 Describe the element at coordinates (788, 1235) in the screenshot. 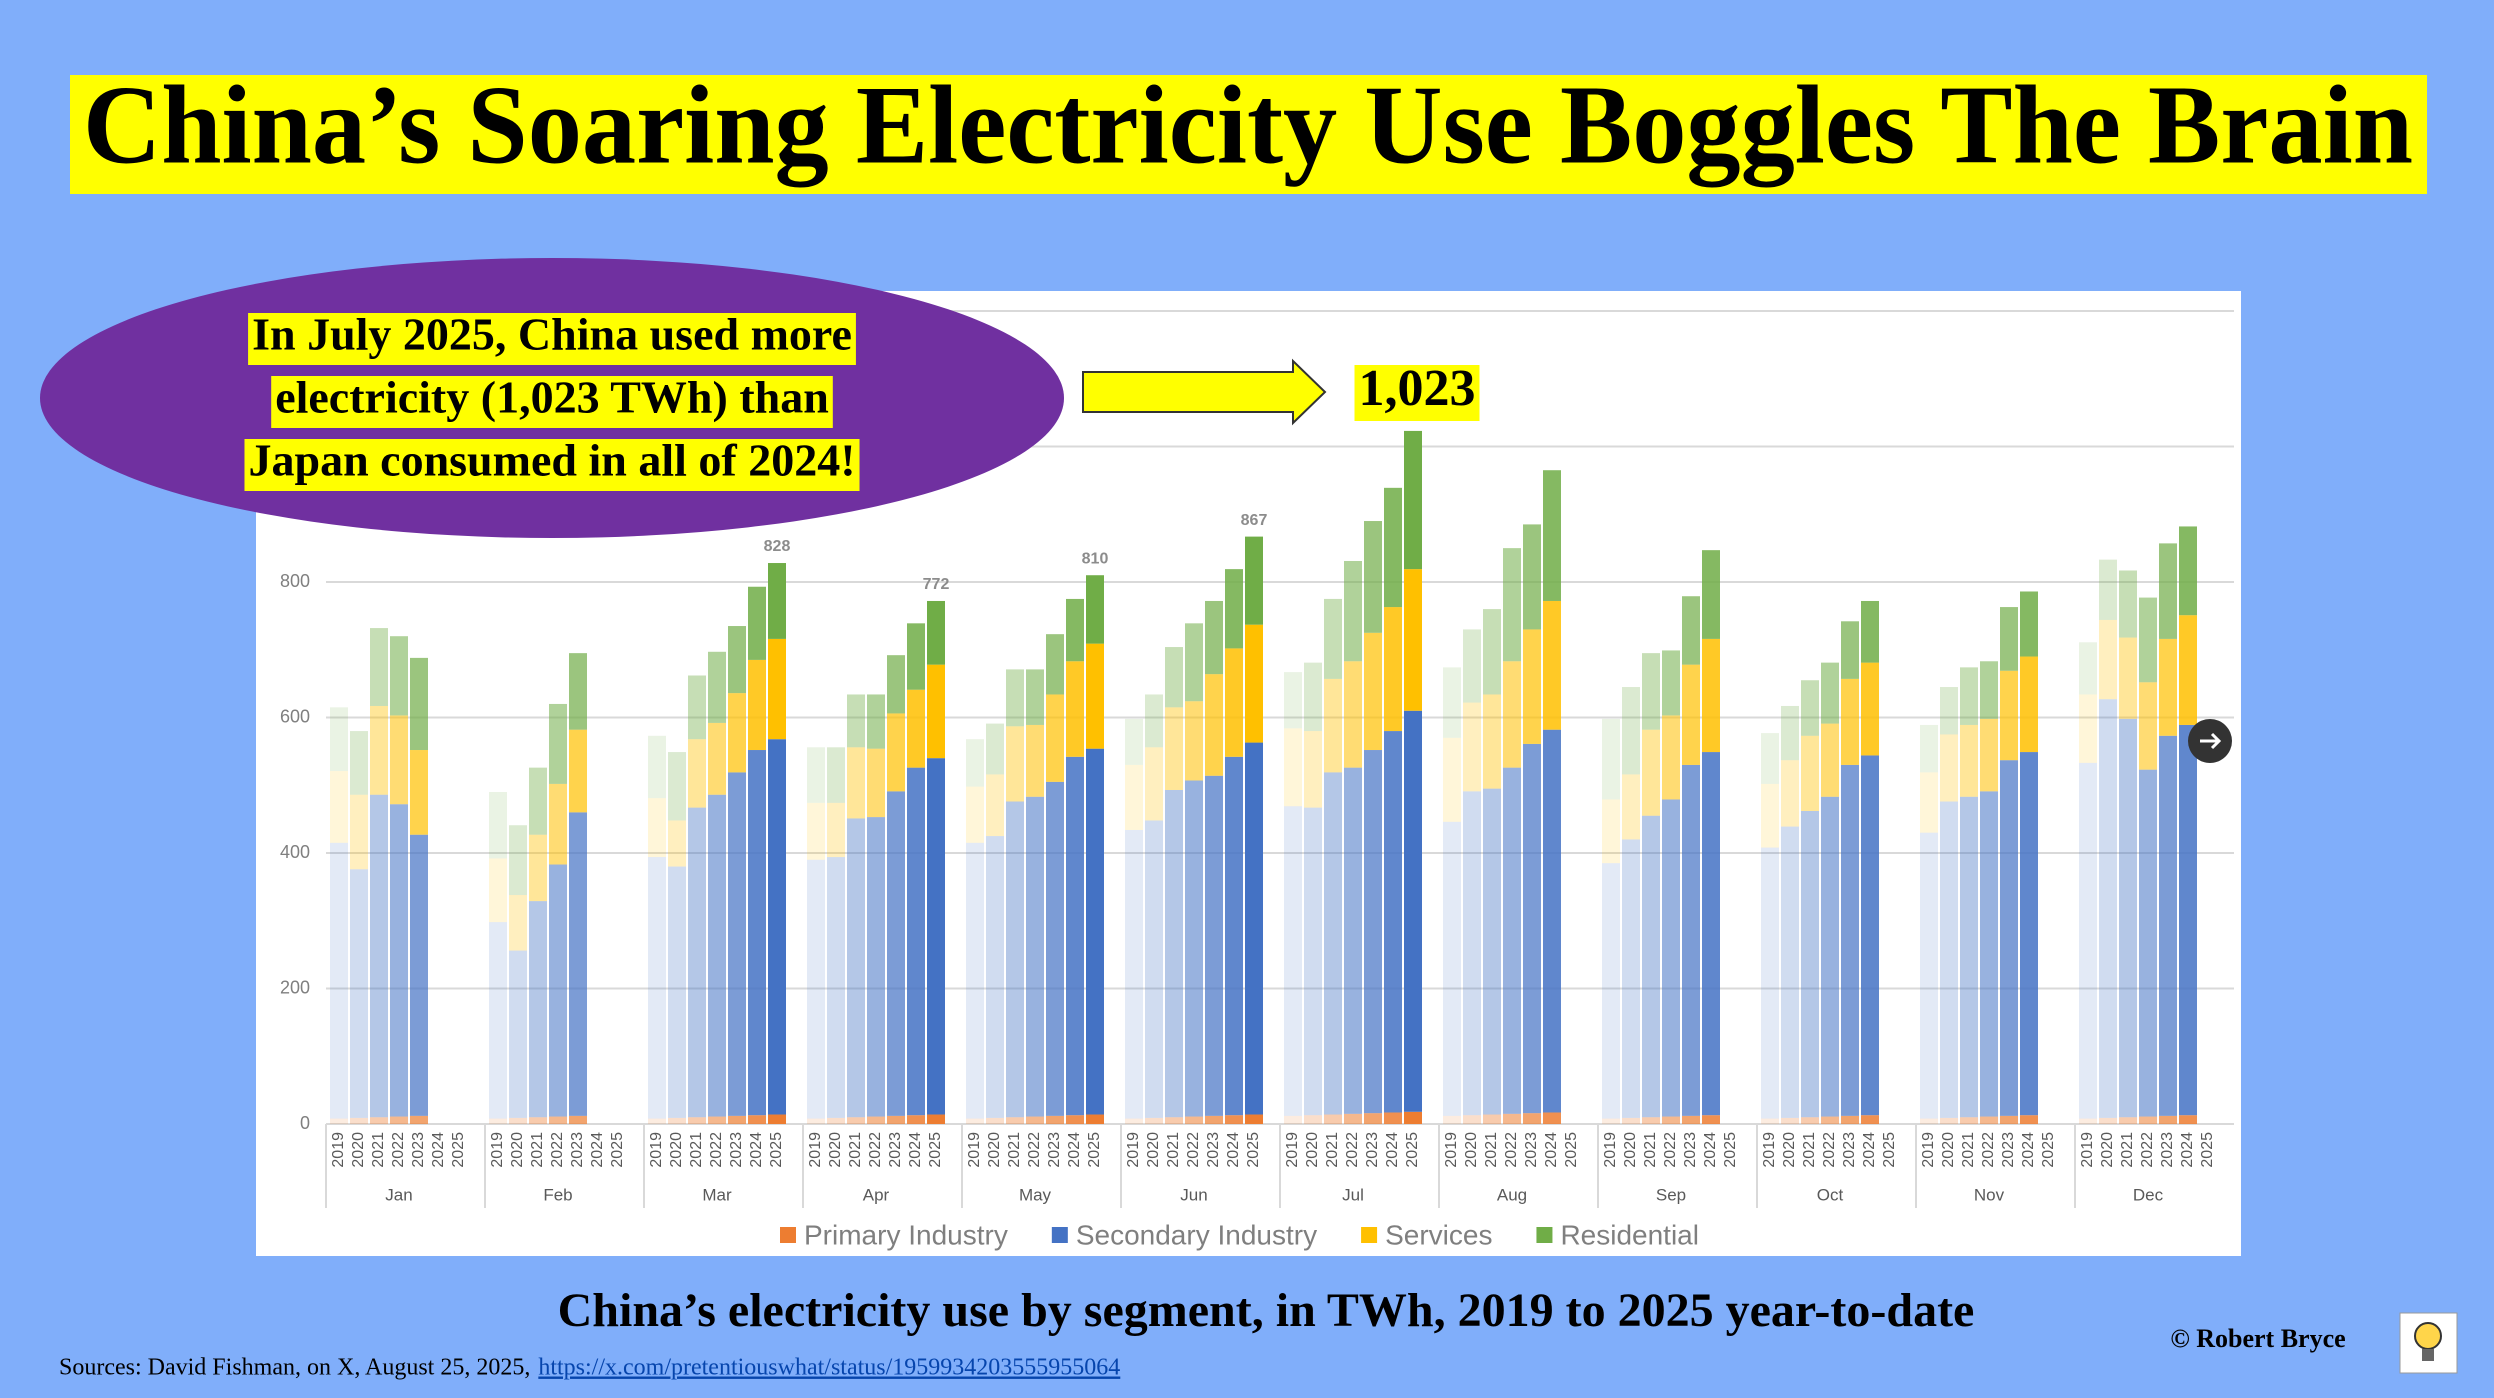

I see `legend-swatch` at that location.